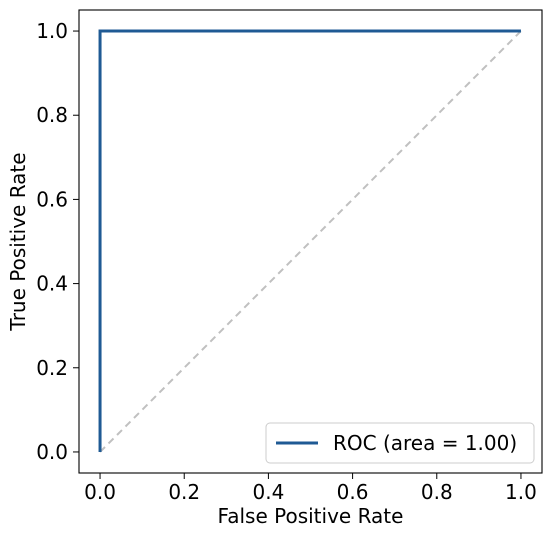 The image size is (553, 537). What do you see at coordinates (52, 284) in the screenshot?
I see `y-tick-label: 0.4` at bounding box center [52, 284].